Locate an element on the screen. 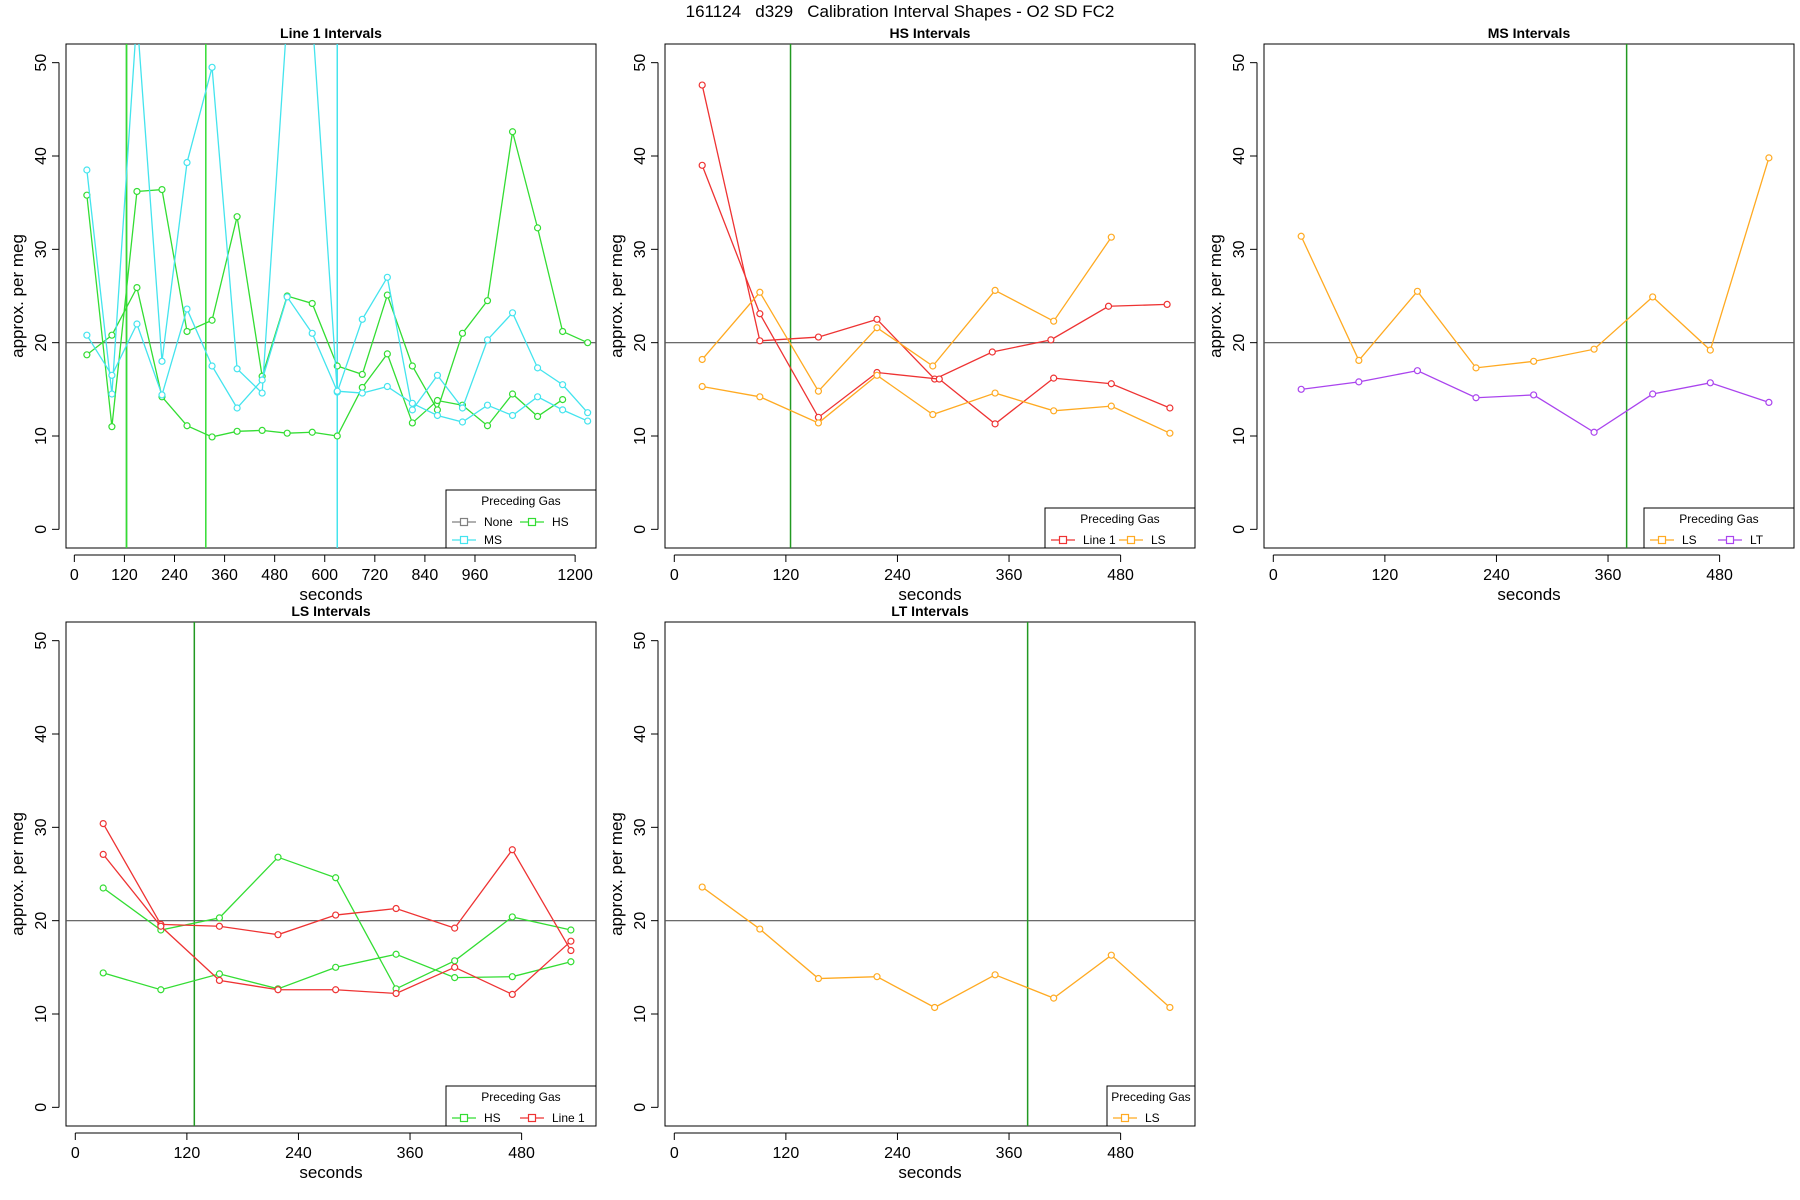 The width and height of the screenshot is (1800, 1200). legend-label: LS is located at coordinates (1158, 540).